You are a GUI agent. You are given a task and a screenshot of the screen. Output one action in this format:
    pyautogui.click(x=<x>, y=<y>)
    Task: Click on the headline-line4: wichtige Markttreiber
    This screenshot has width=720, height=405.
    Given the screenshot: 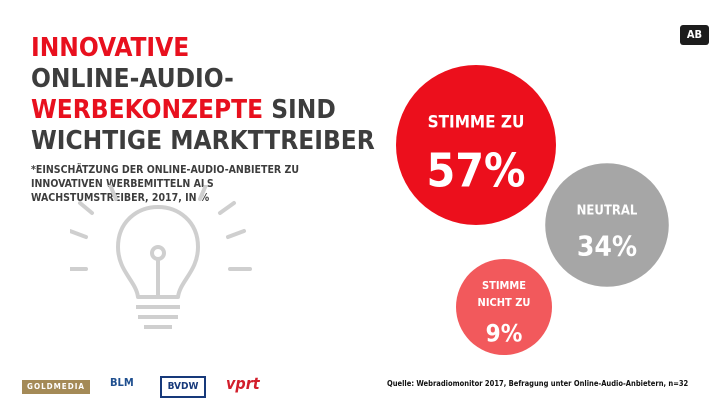 What is the action you would take?
    pyautogui.click(x=203, y=141)
    